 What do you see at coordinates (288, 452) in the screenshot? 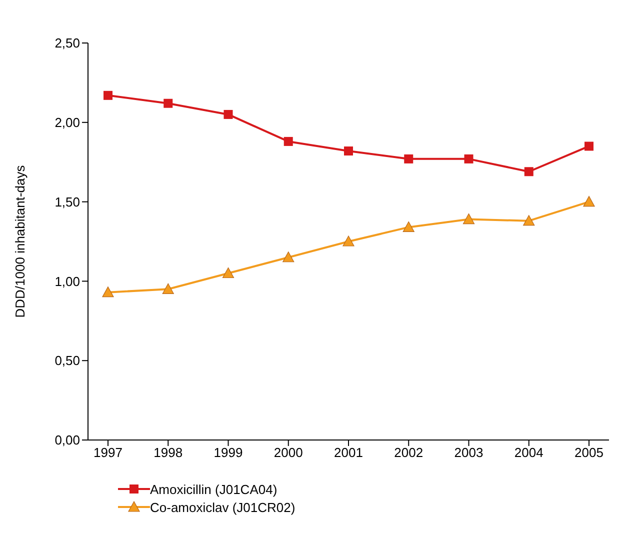
I see `x-tick-label: 2000` at bounding box center [288, 452].